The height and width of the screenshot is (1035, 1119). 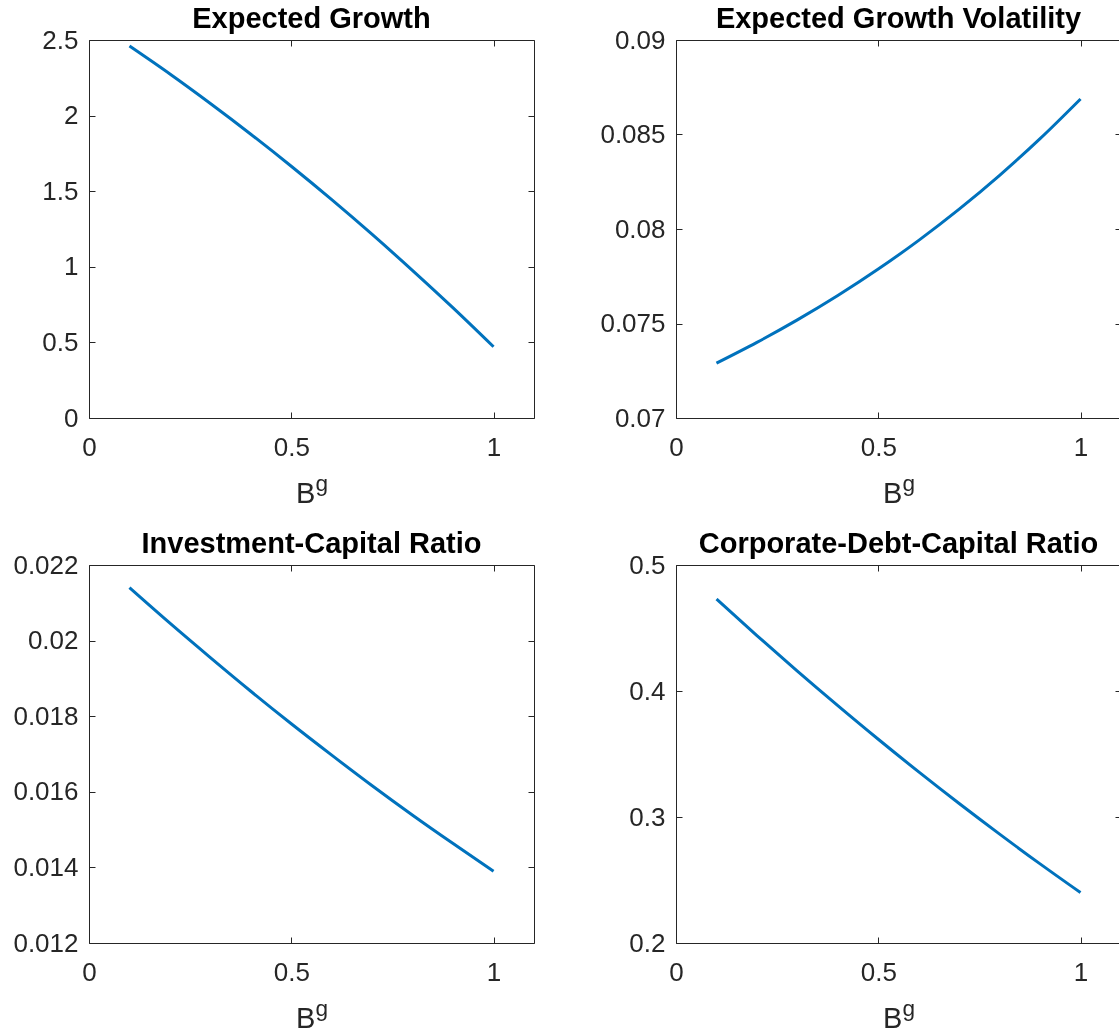 What do you see at coordinates (633, 323) in the screenshot?
I see `y-tick-label: 0.075` at bounding box center [633, 323].